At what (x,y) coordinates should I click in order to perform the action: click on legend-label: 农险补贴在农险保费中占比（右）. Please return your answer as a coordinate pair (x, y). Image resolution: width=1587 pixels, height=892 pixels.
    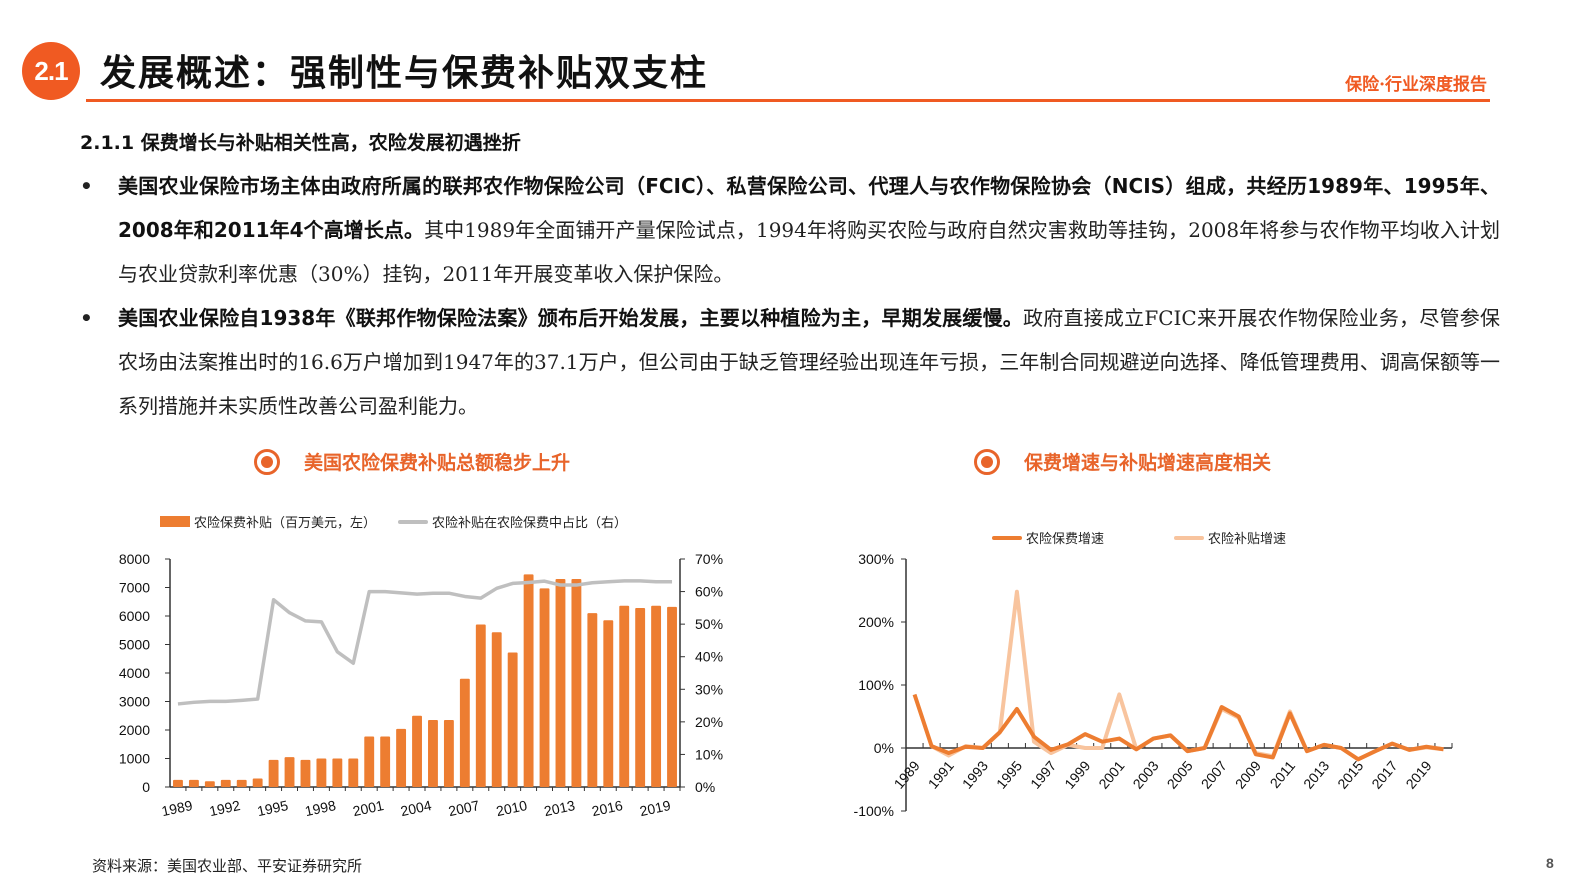
    Looking at the image, I should click on (530, 523).